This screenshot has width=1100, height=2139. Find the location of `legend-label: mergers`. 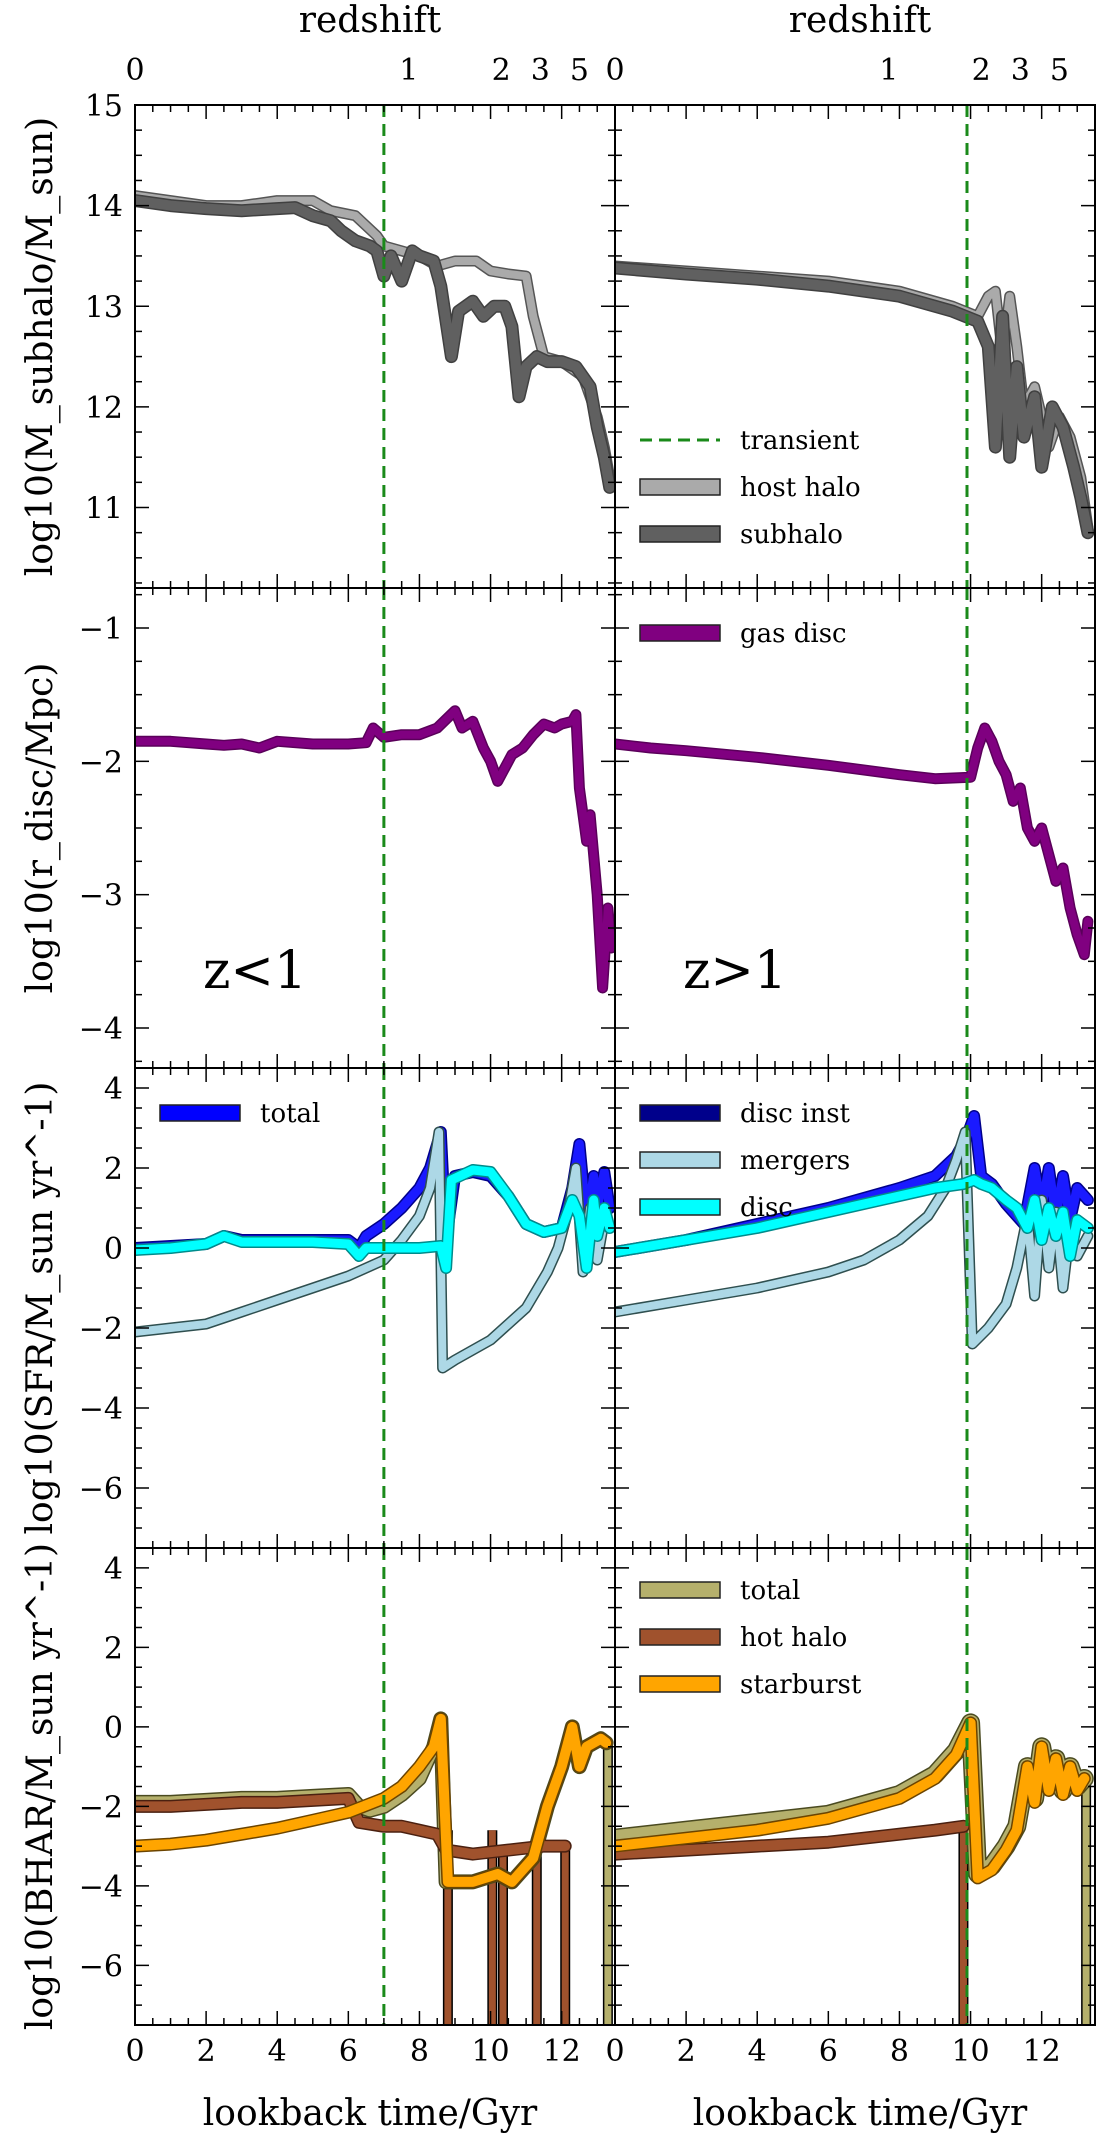

legend-label: mergers is located at coordinates (795, 1161).